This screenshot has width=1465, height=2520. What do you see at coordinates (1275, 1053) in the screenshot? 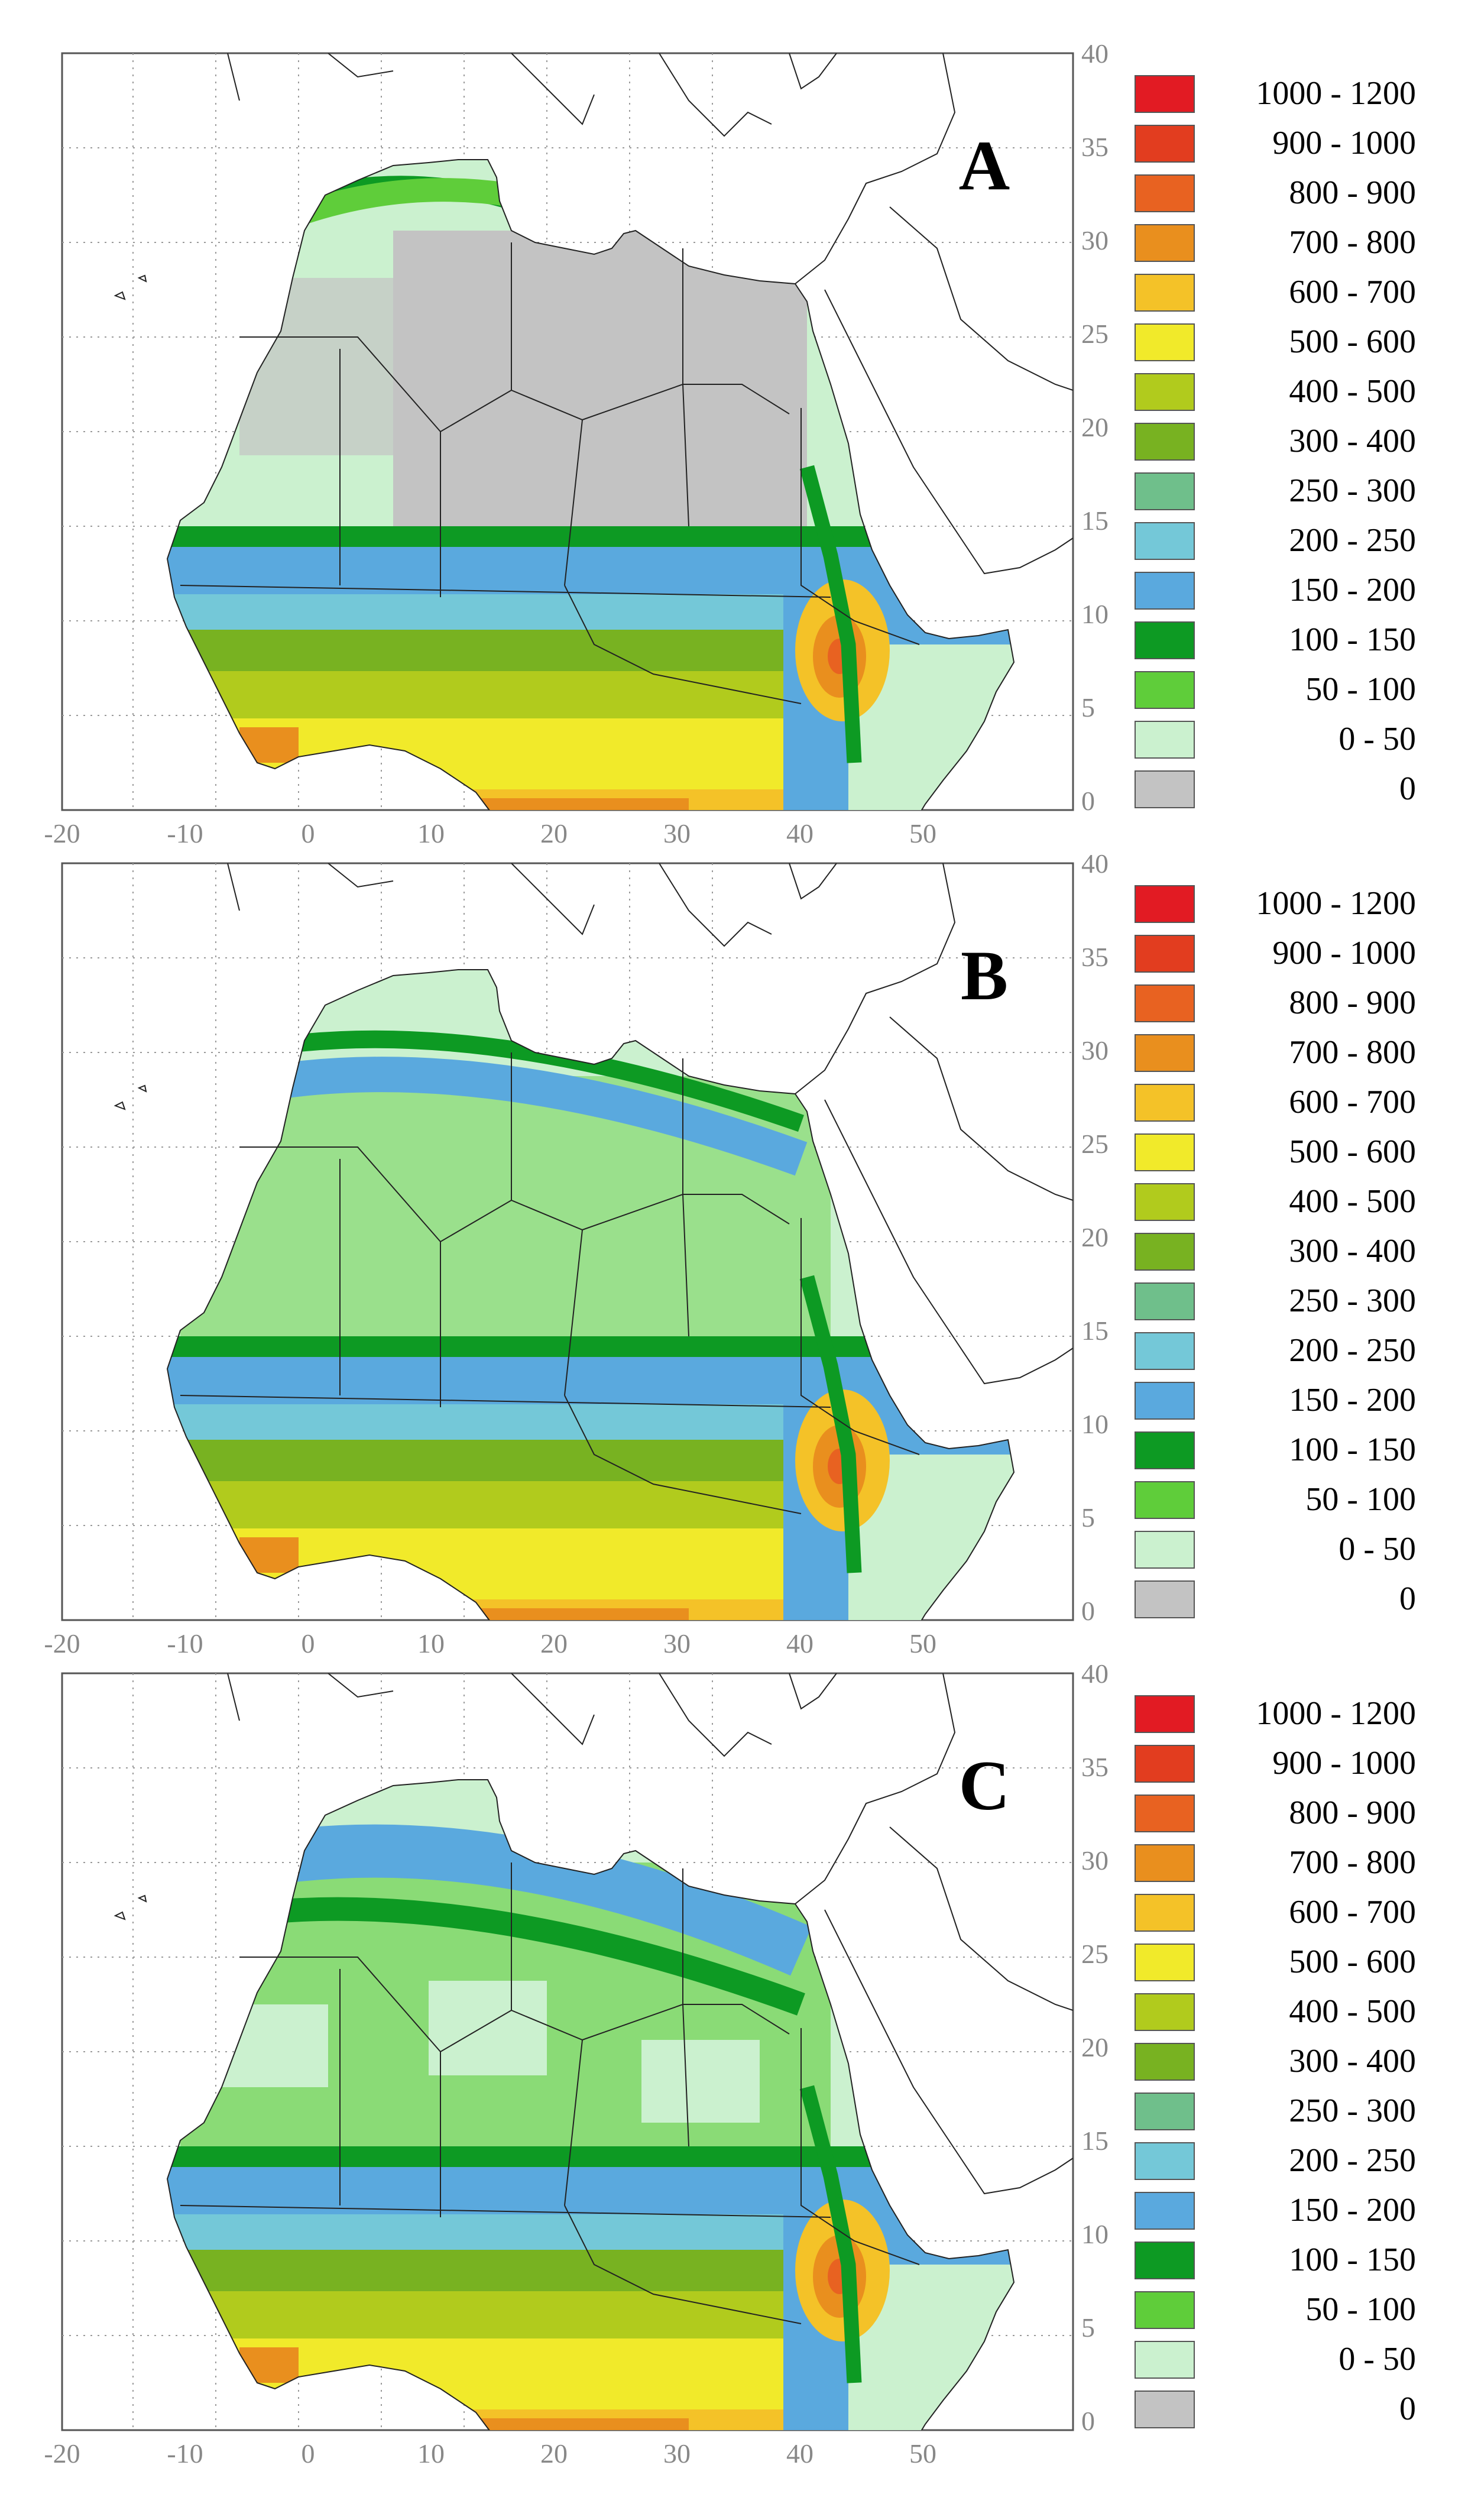
I see `legend-item: 700 - 800` at bounding box center [1275, 1053].